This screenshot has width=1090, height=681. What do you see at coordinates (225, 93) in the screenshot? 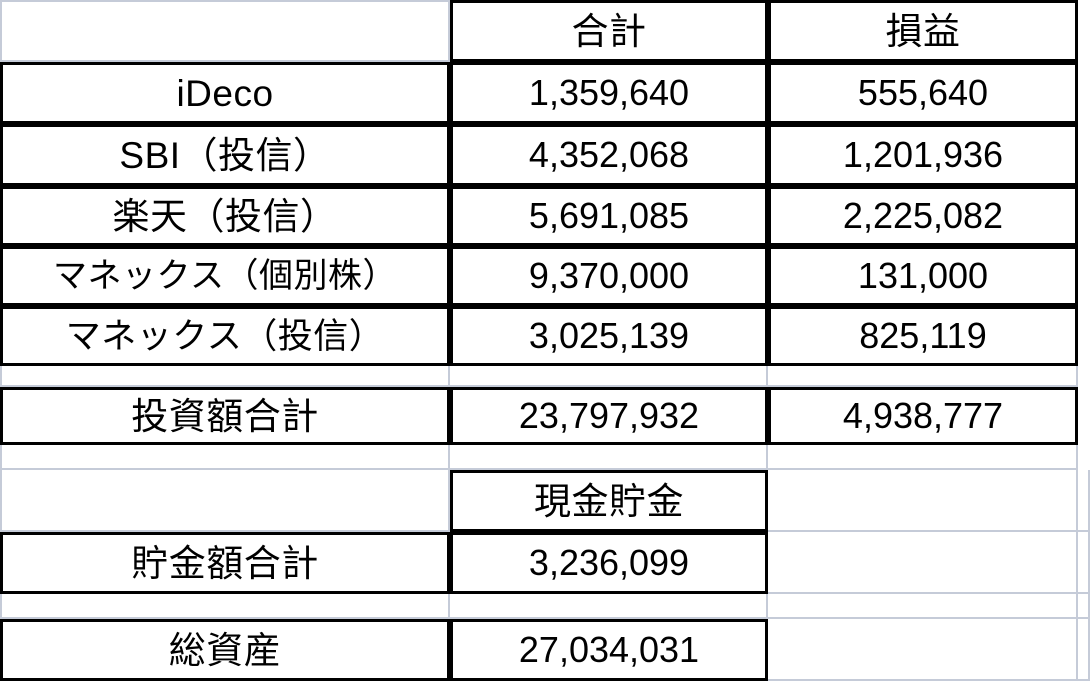
I see `row-label-ideco: iDeco` at bounding box center [225, 93].